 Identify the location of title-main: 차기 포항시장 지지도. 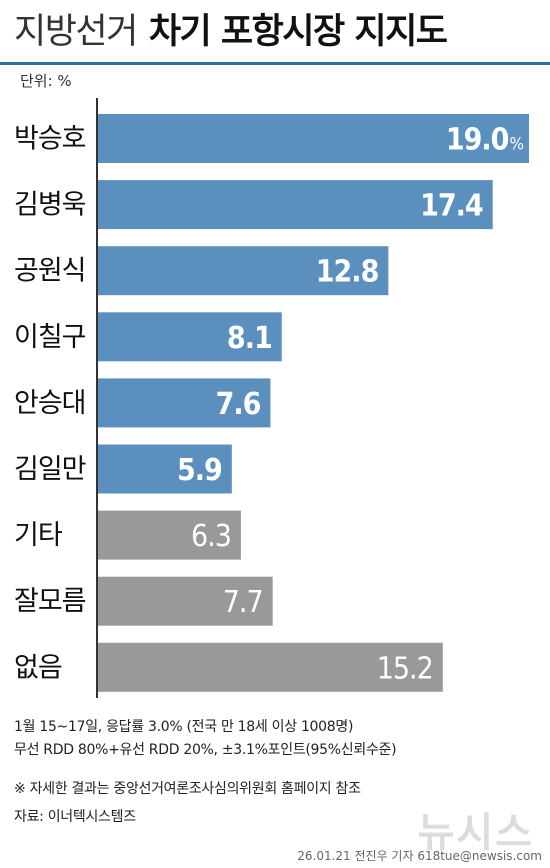
(298, 32).